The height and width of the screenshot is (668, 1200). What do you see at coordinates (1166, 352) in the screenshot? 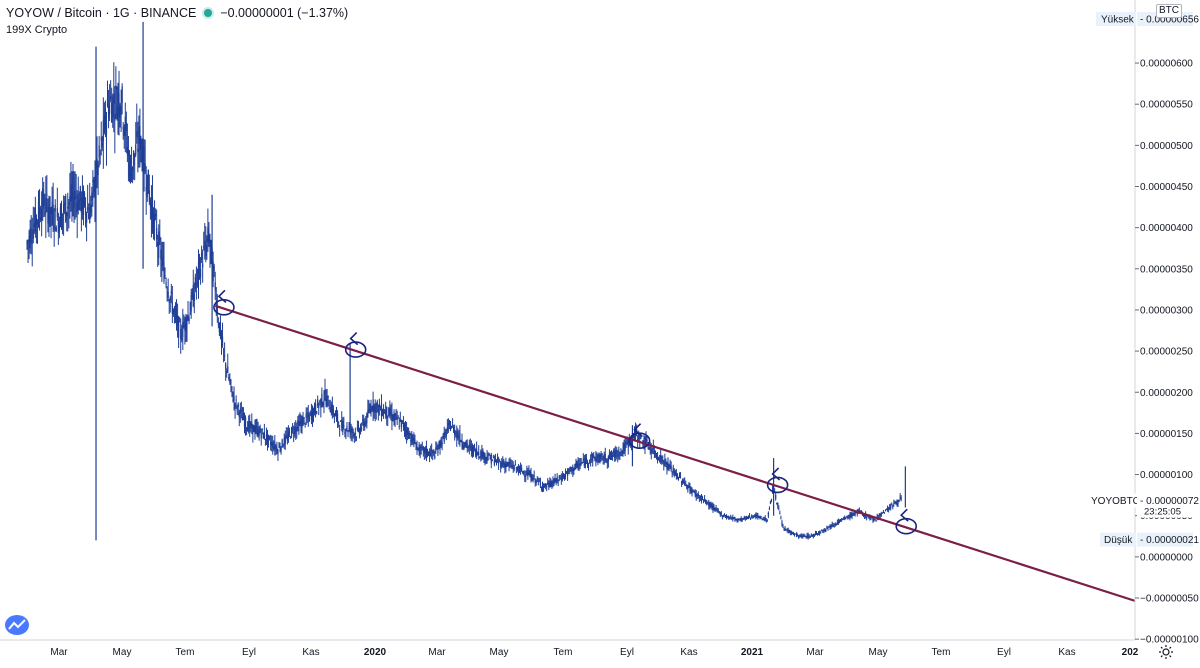
I see `price-tick-label: 0.00000250` at bounding box center [1166, 352].